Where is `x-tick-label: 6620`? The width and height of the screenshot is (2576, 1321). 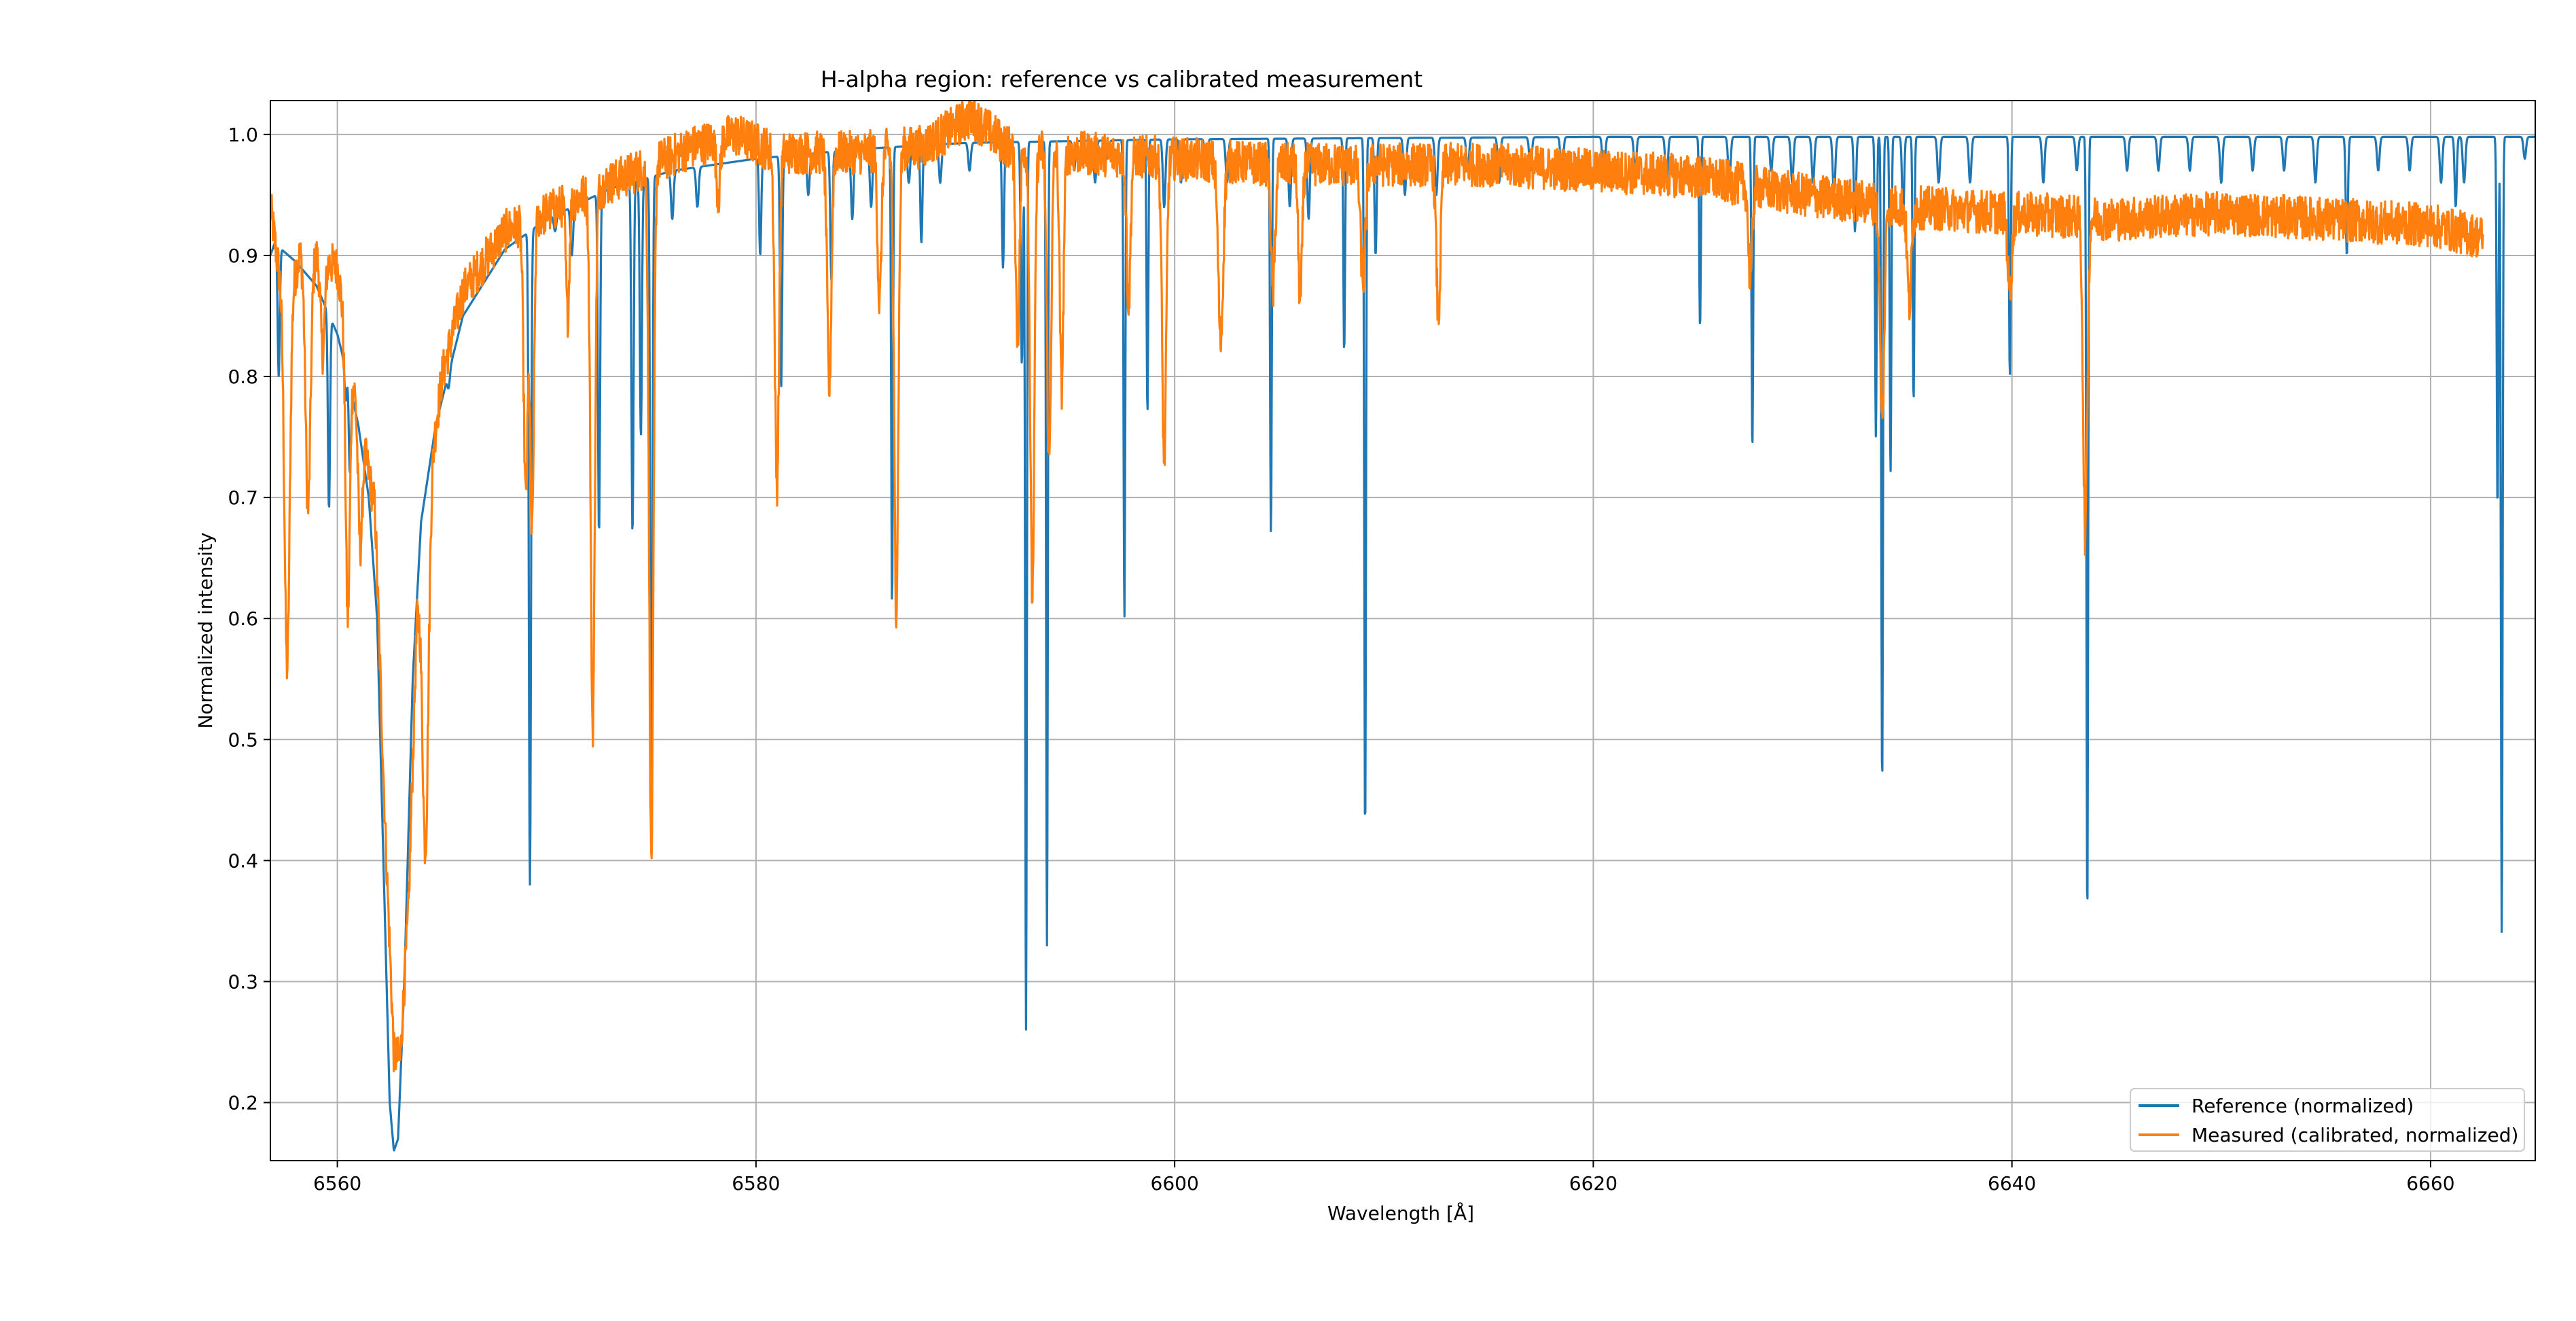 x-tick-label: 6620 is located at coordinates (1593, 1183).